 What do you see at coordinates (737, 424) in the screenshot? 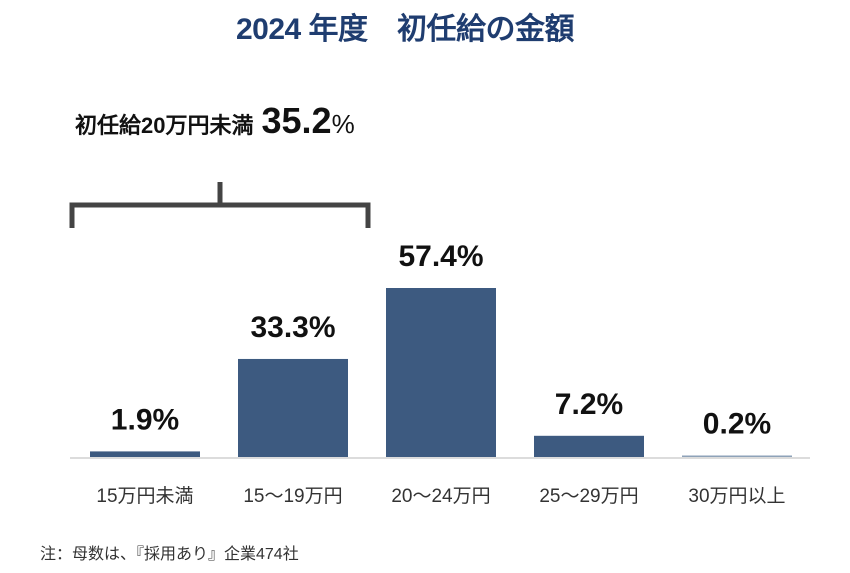
I see `data-label: 0.2%` at bounding box center [737, 424].